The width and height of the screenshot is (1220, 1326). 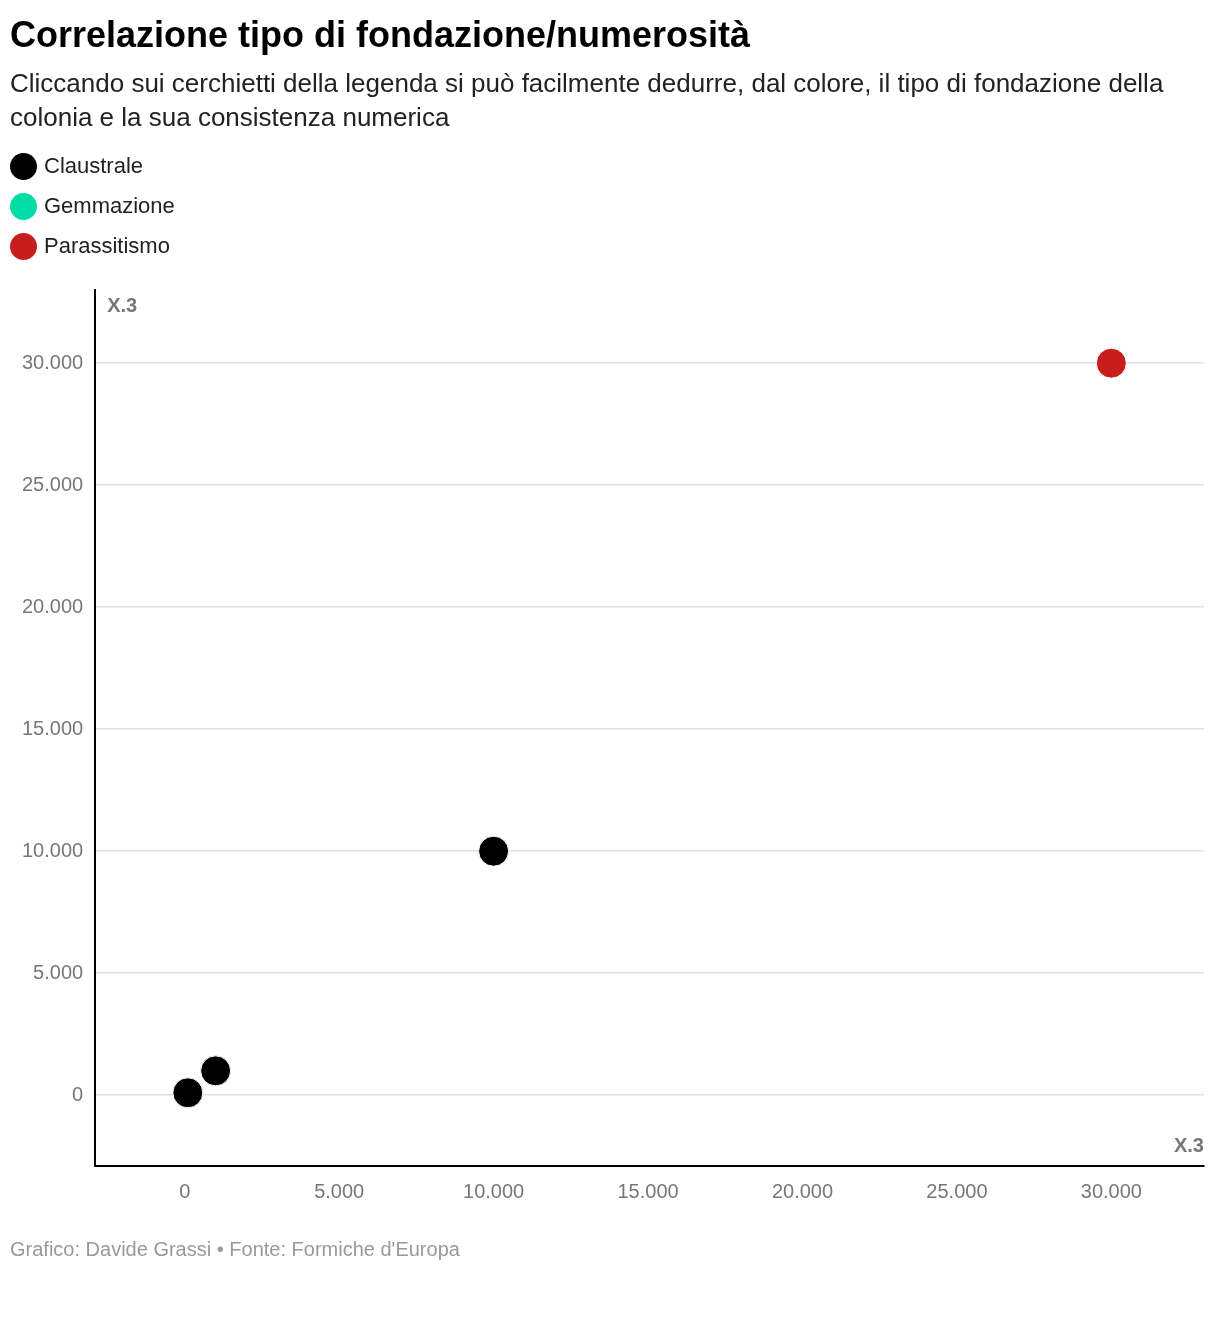 What do you see at coordinates (802, 1190) in the screenshot?
I see `x-tick-label: 20.000` at bounding box center [802, 1190].